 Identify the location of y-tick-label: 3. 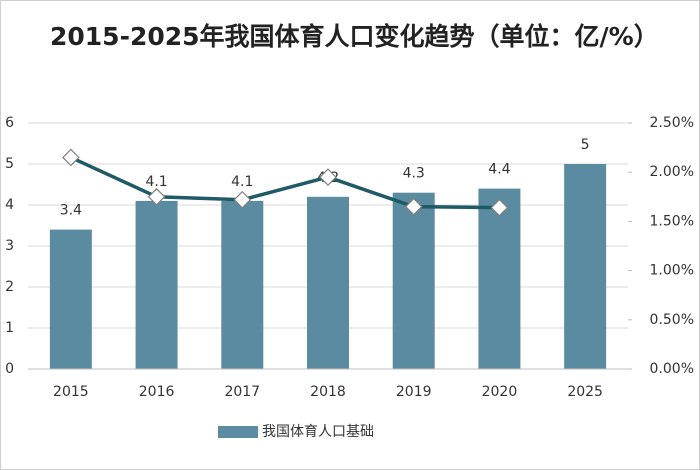
(9, 246).